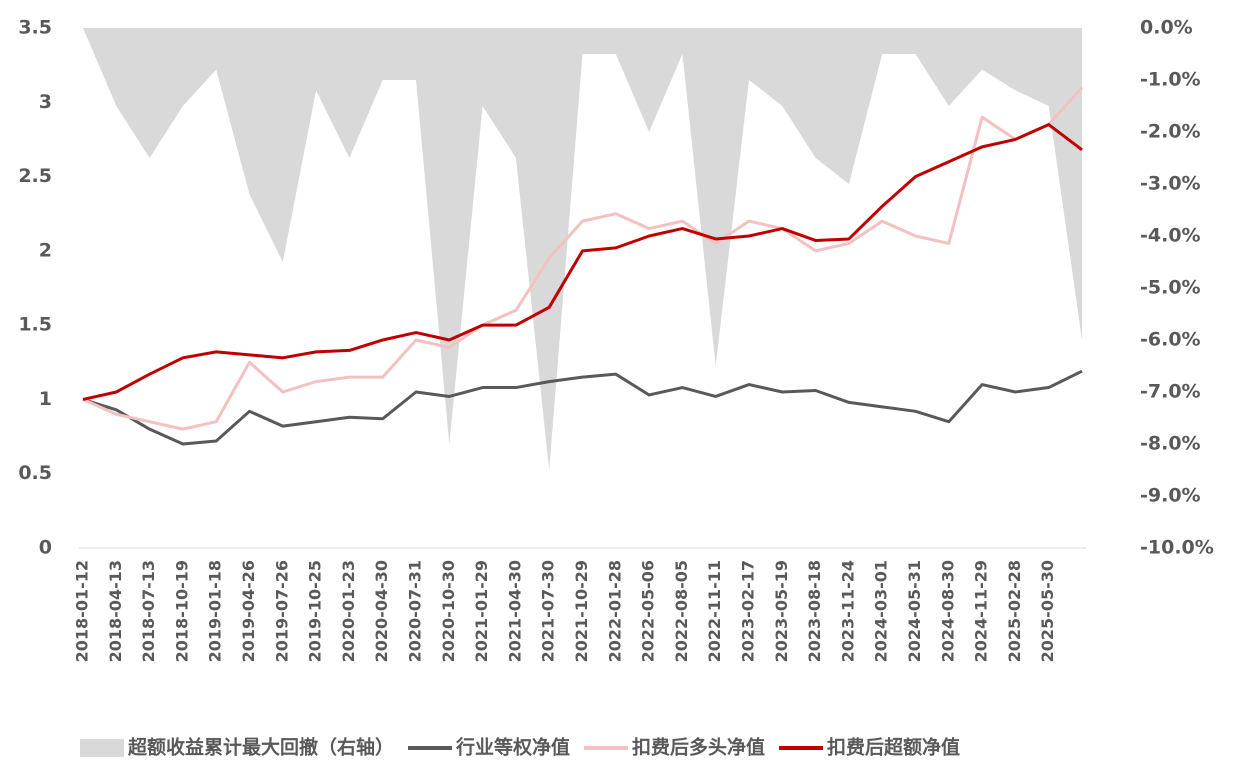  I want to click on x-tick-label: 2023-11-24, so click(847, 611).